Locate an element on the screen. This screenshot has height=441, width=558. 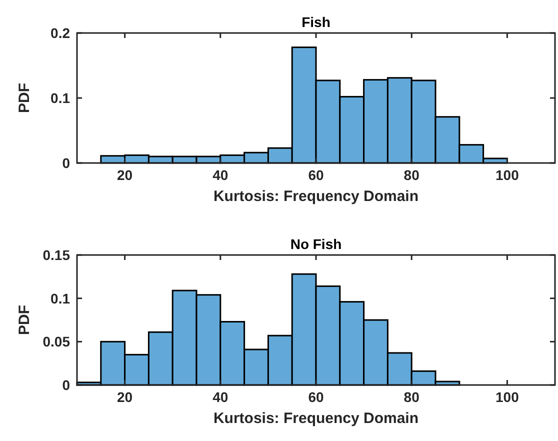
y-tick-label: 0.15 is located at coordinates (56, 255).